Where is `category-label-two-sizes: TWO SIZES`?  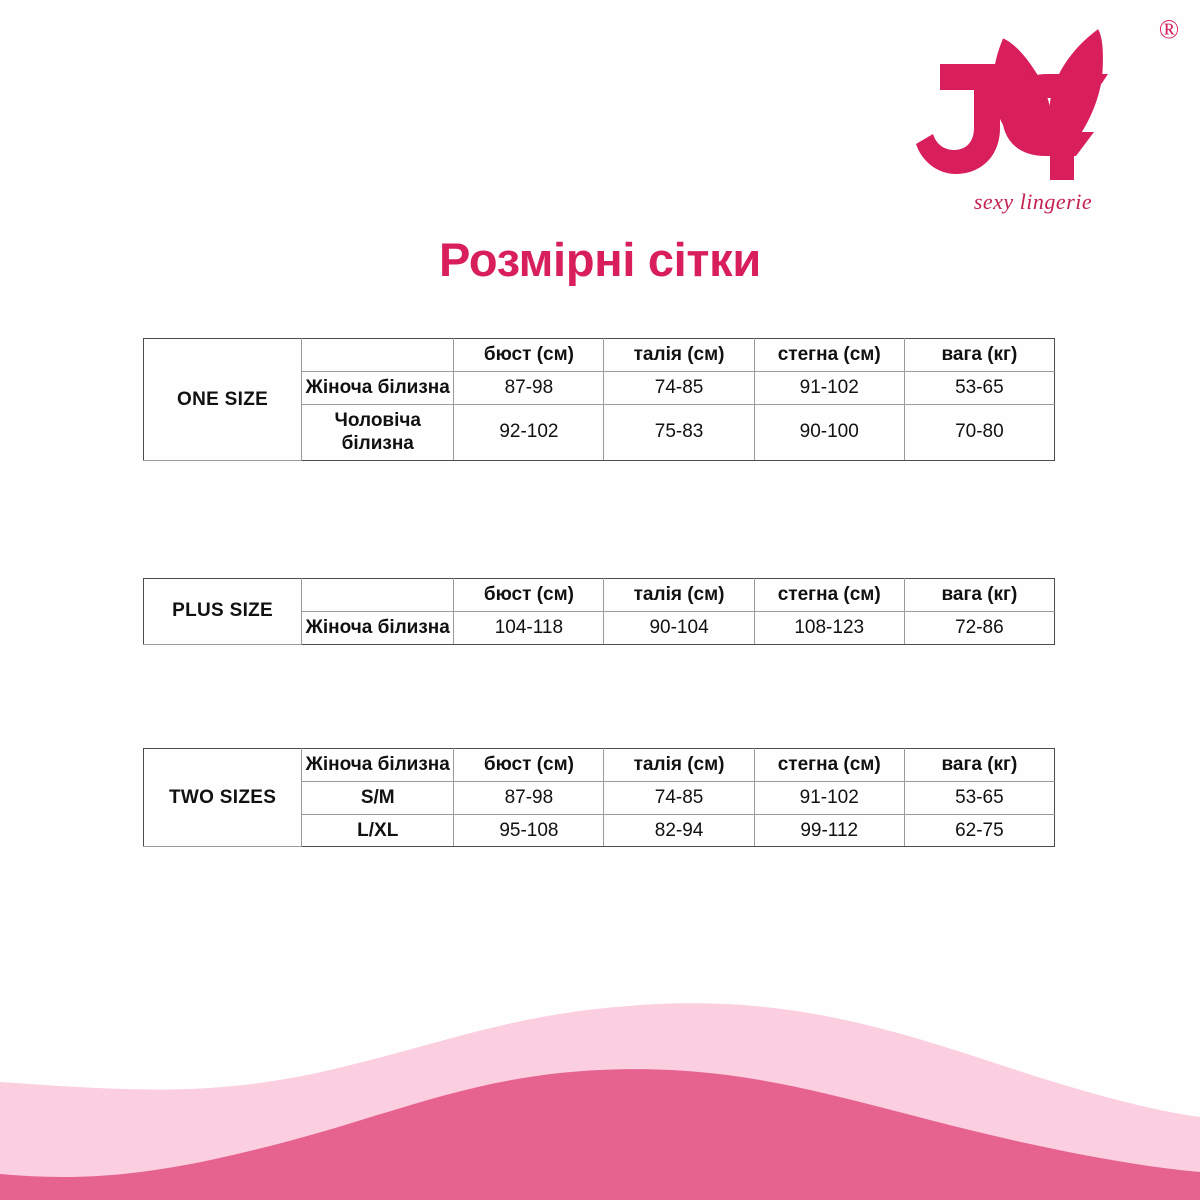
category-label-two-sizes: TWO SIZES is located at coordinates (222, 797).